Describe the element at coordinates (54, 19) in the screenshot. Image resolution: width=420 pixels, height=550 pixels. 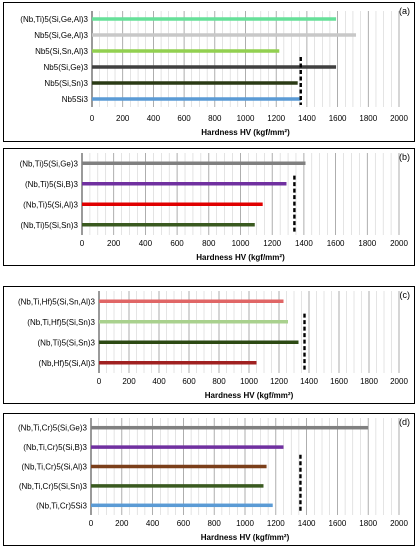
I see `category-label: (Nb,Ti)5(Si,Ge,Al)3` at that location.